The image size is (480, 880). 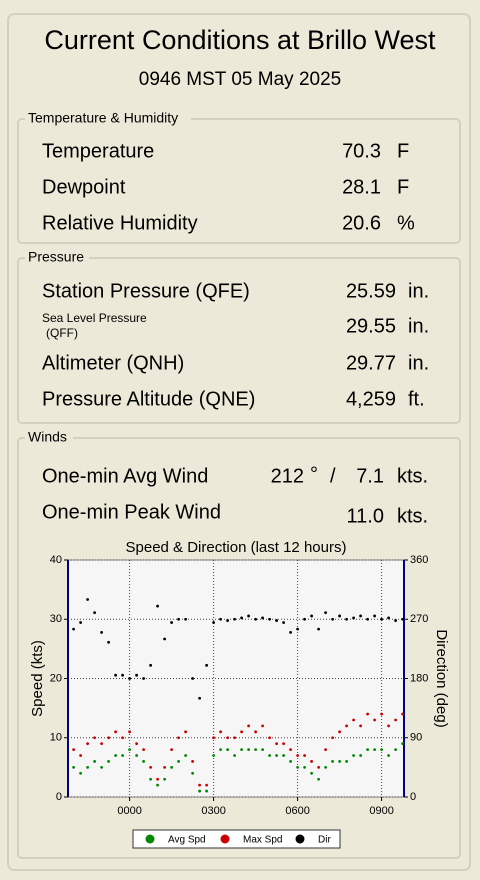 I want to click on row-label: Sea Level Pressure, so click(x=94, y=318).